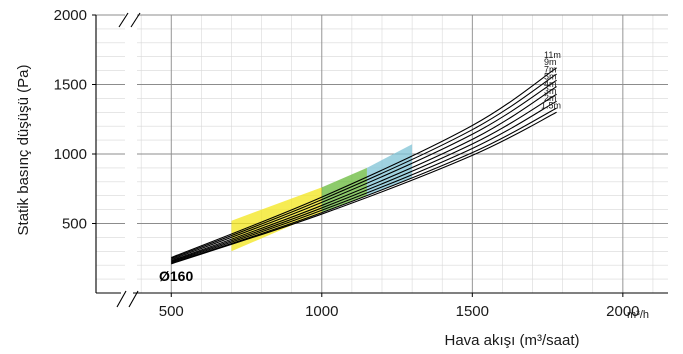 Image resolution: width=683 pixels, height=354 pixels. Describe the element at coordinates (550, 62) in the screenshot. I see `series-label-9m: 9m` at that location.